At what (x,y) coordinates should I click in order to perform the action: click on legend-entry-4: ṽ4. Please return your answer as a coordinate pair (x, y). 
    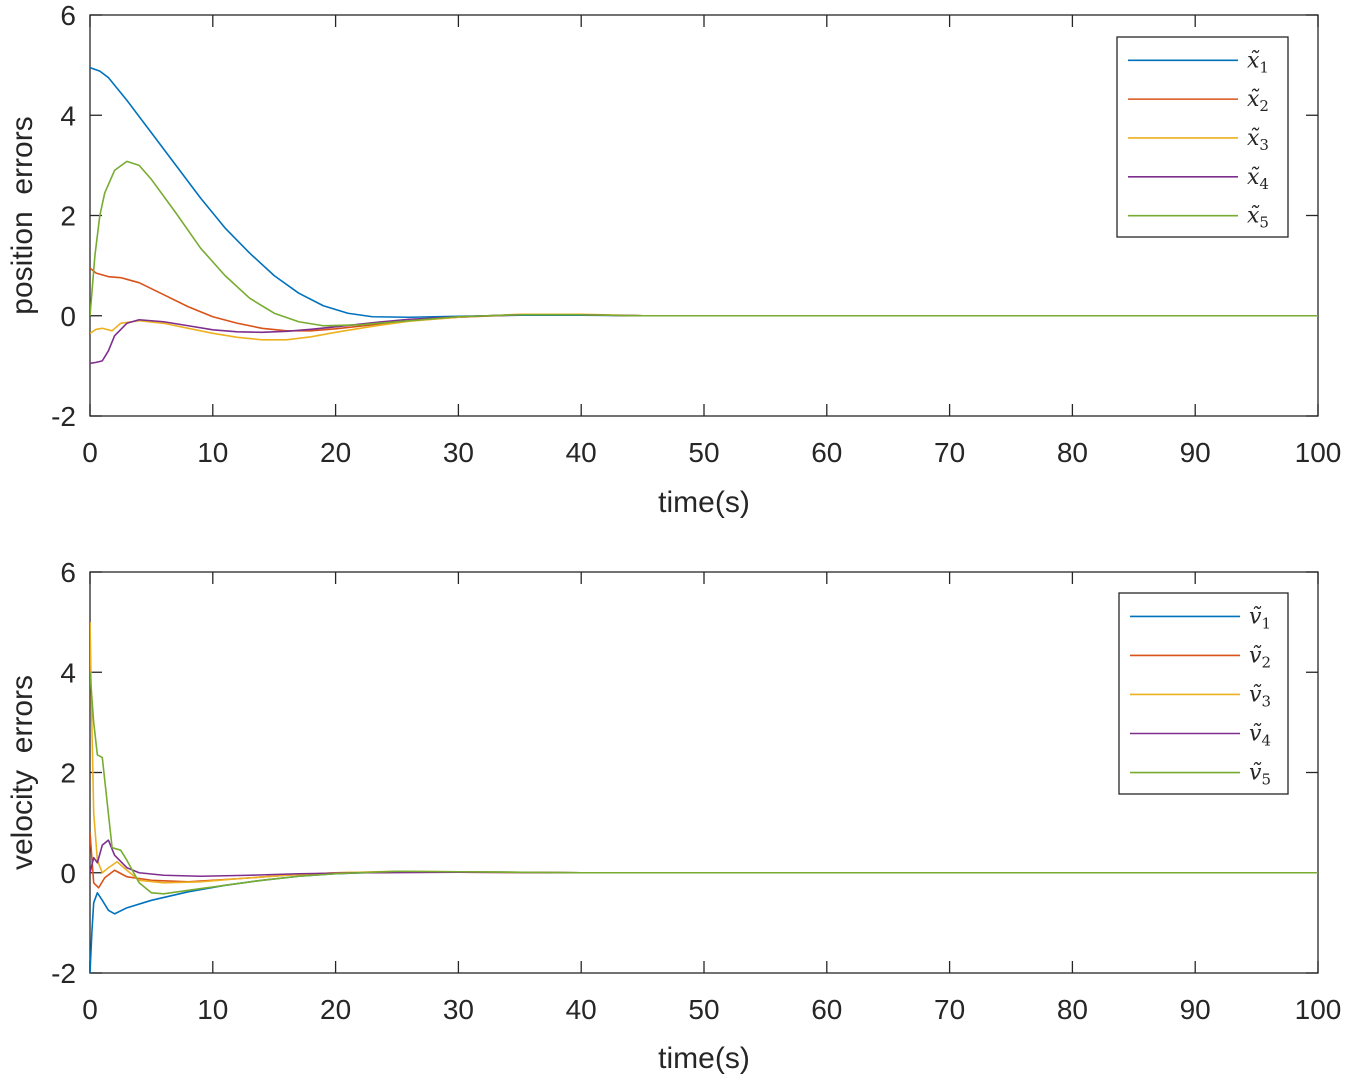
    Looking at the image, I should click on (1260, 736).